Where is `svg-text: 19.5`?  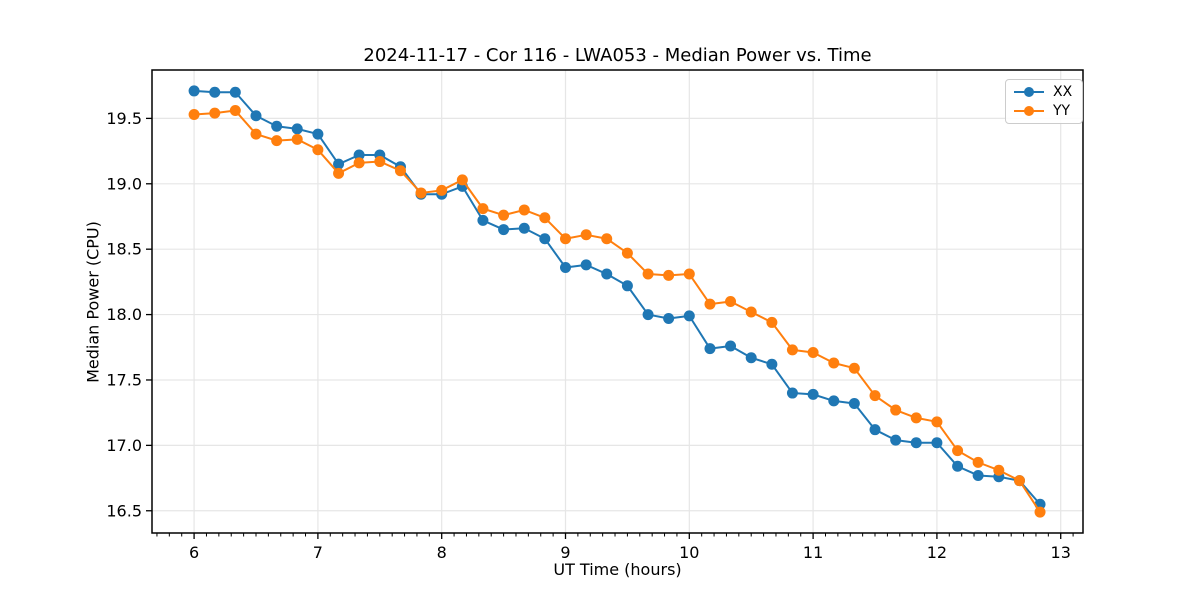 svg-text: 19.5 is located at coordinates (124, 118).